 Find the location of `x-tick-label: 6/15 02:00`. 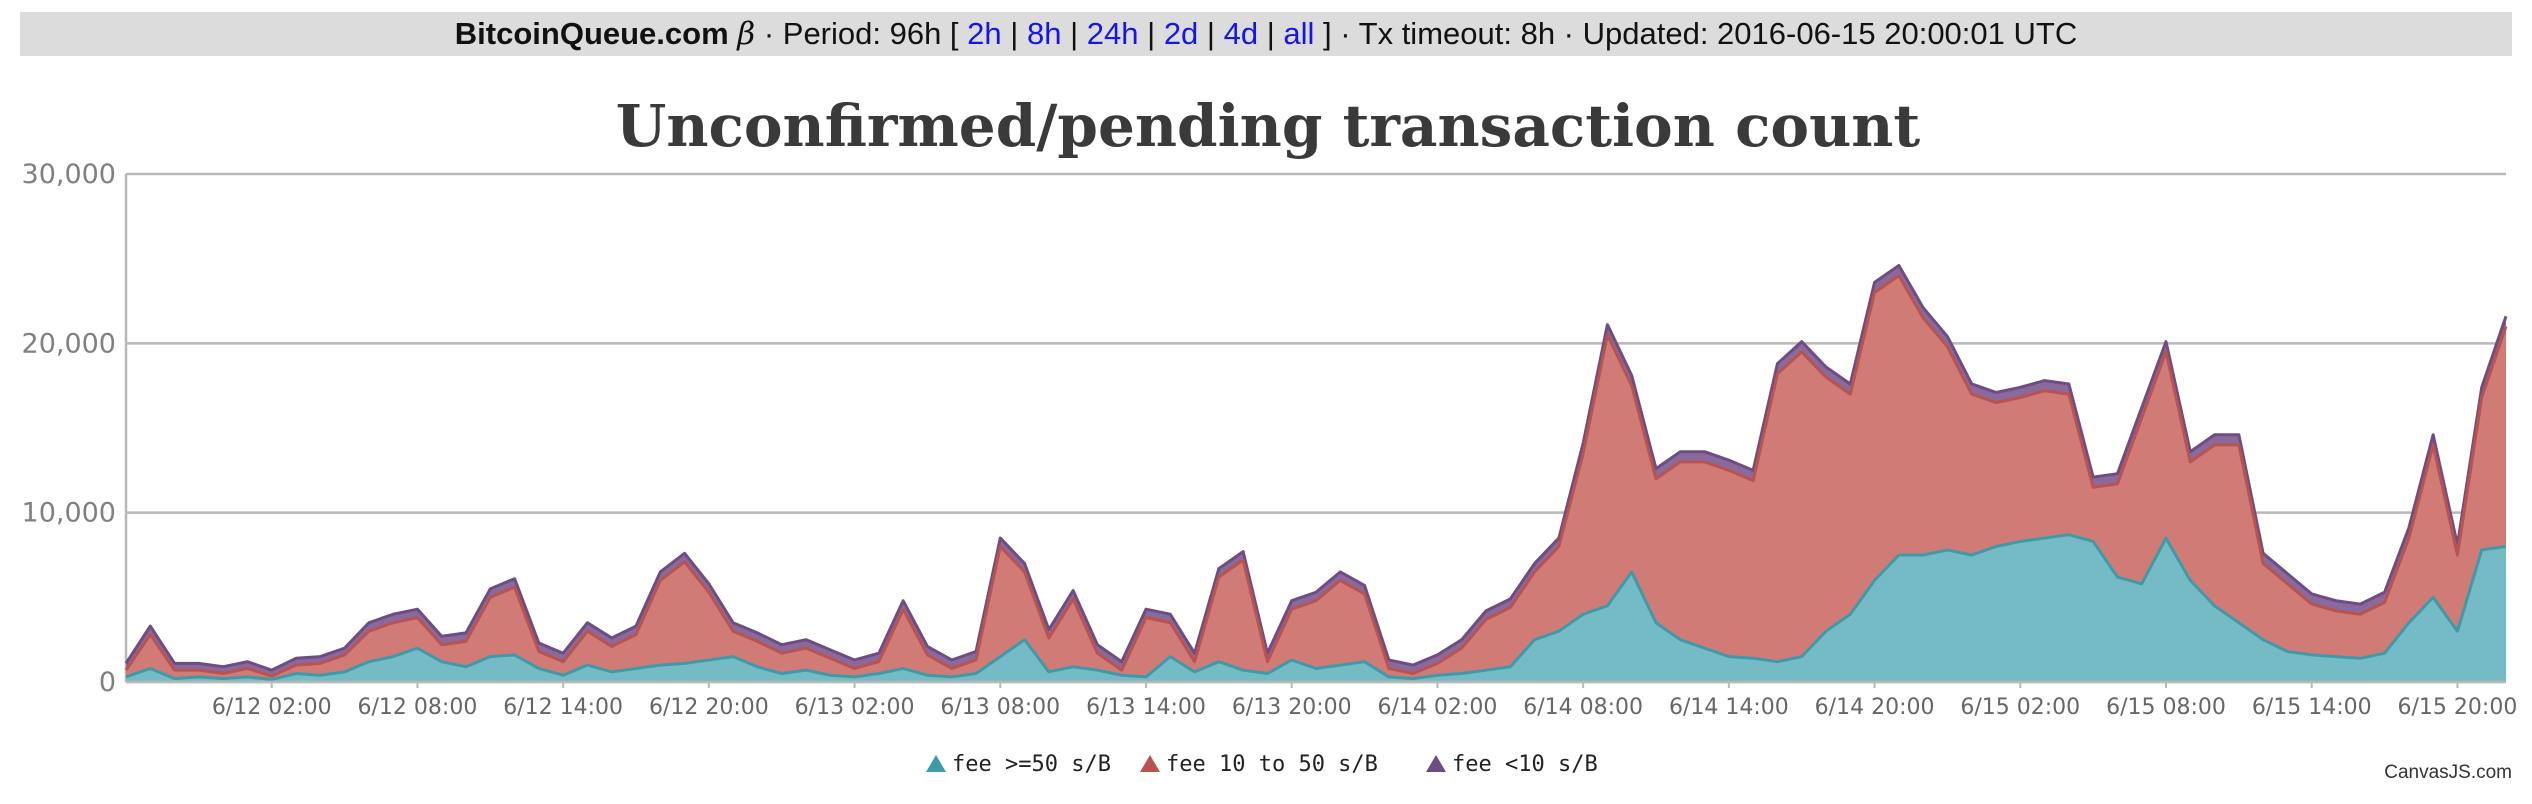

x-tick-label: 6/15 02:00 is located at coordinates (2020, 707).